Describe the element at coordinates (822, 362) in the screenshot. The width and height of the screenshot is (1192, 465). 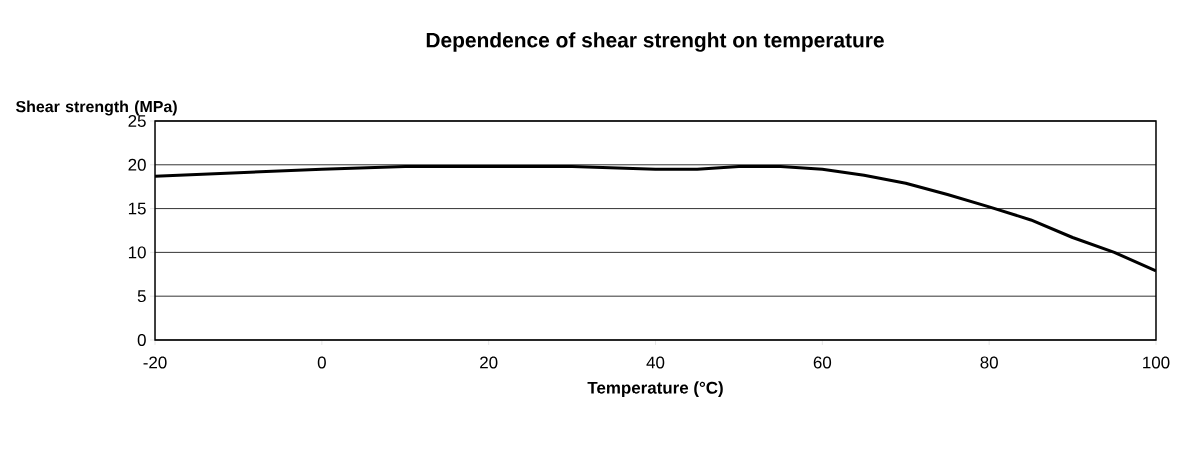
I see `x-tick-label: 60` at that location.